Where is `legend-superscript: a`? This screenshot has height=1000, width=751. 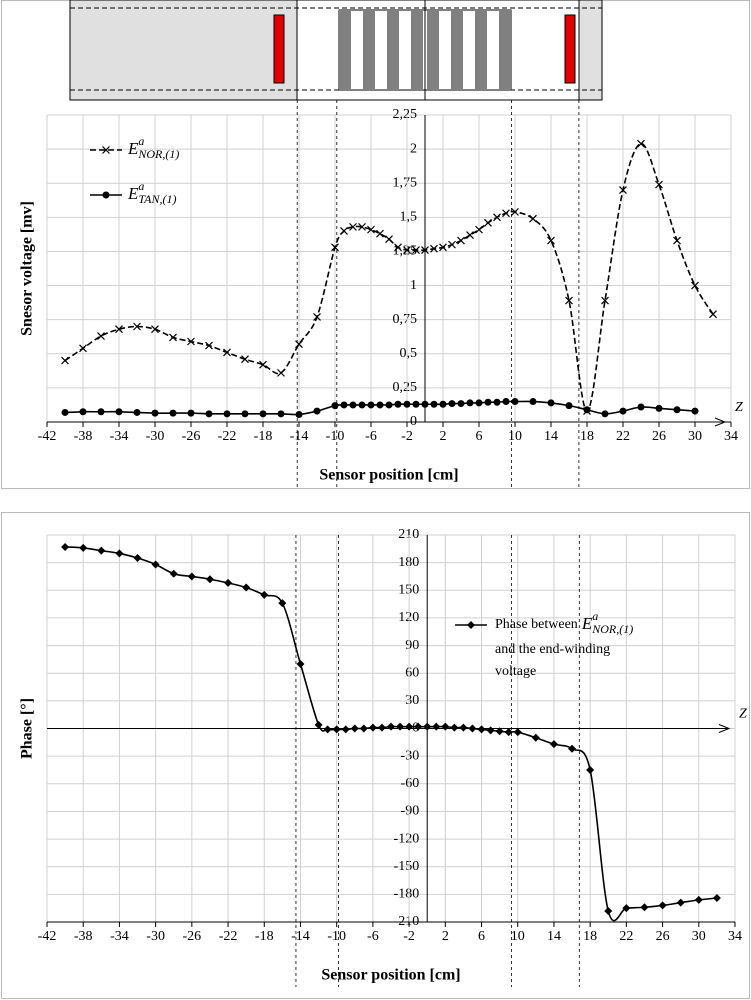
legend-superscript: a is located at coordinates (595, 616).